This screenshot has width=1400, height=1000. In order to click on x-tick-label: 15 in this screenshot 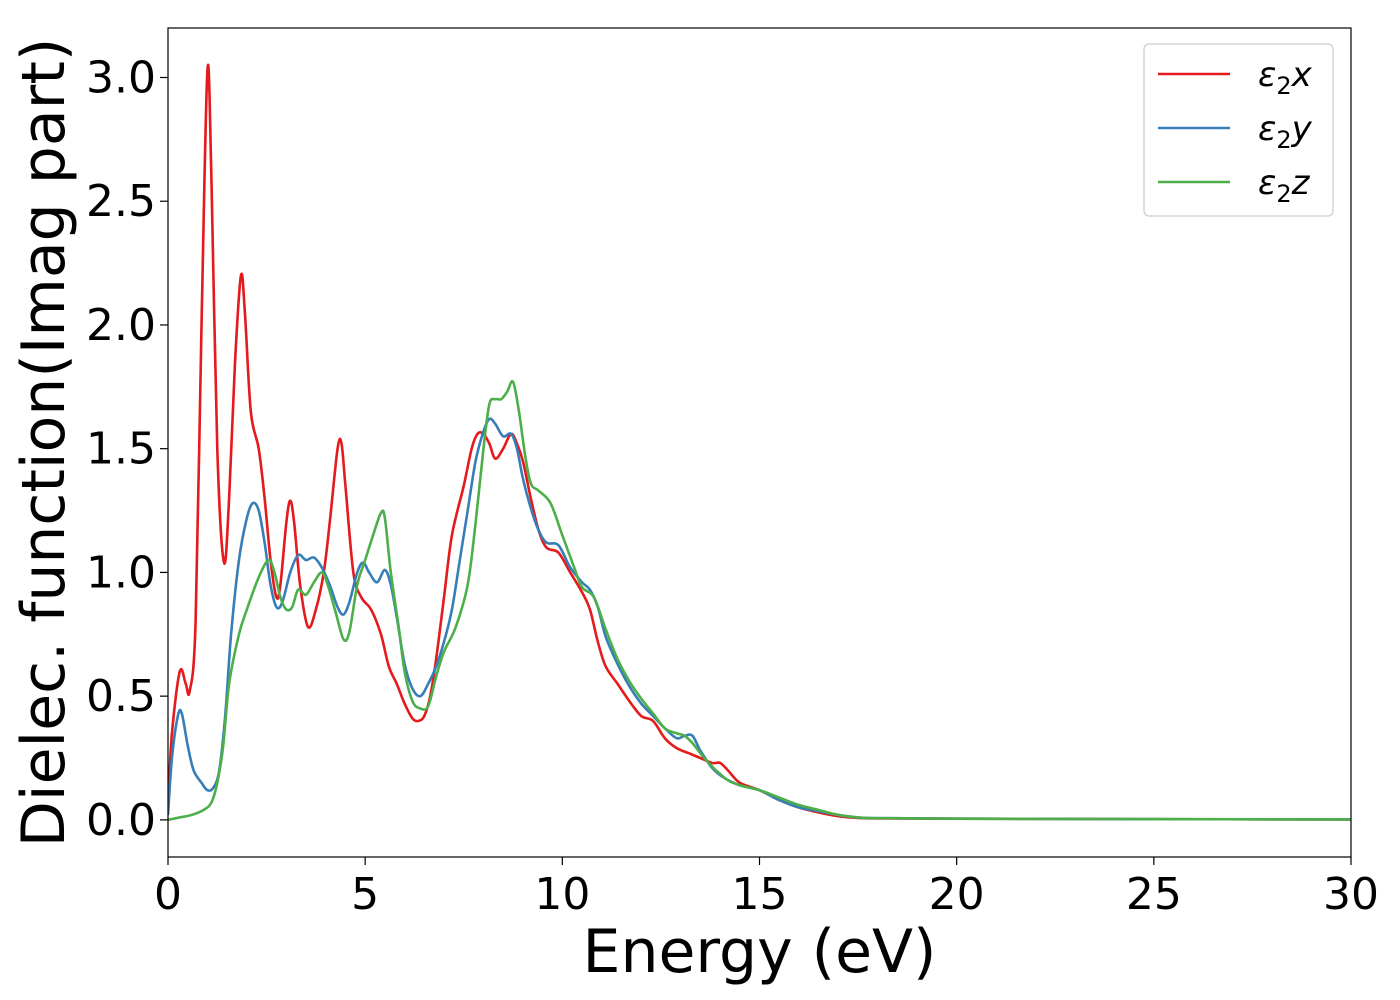, I will do `click(760, 894)`.